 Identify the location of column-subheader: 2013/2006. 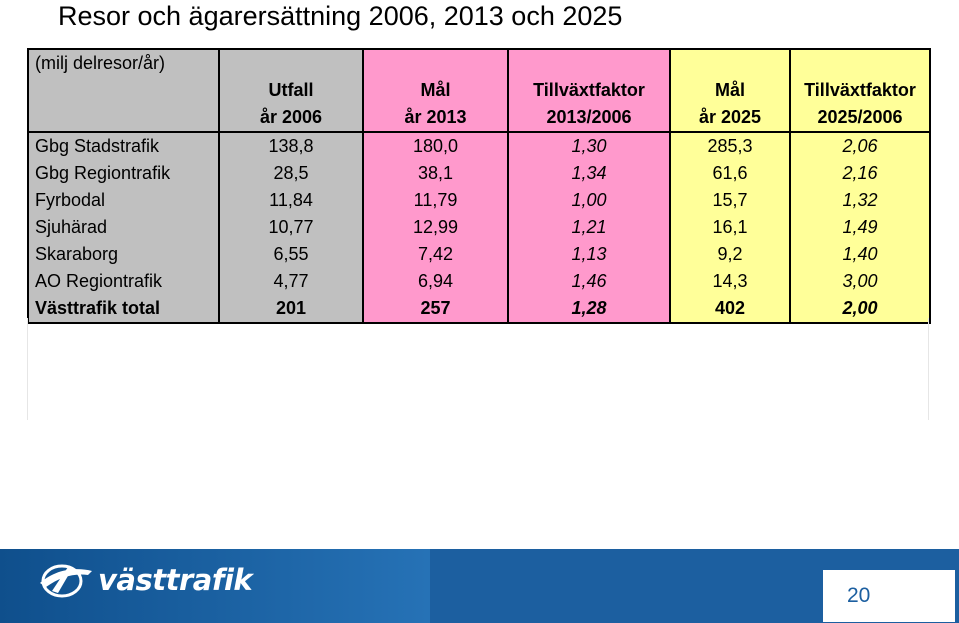
(589, 118).